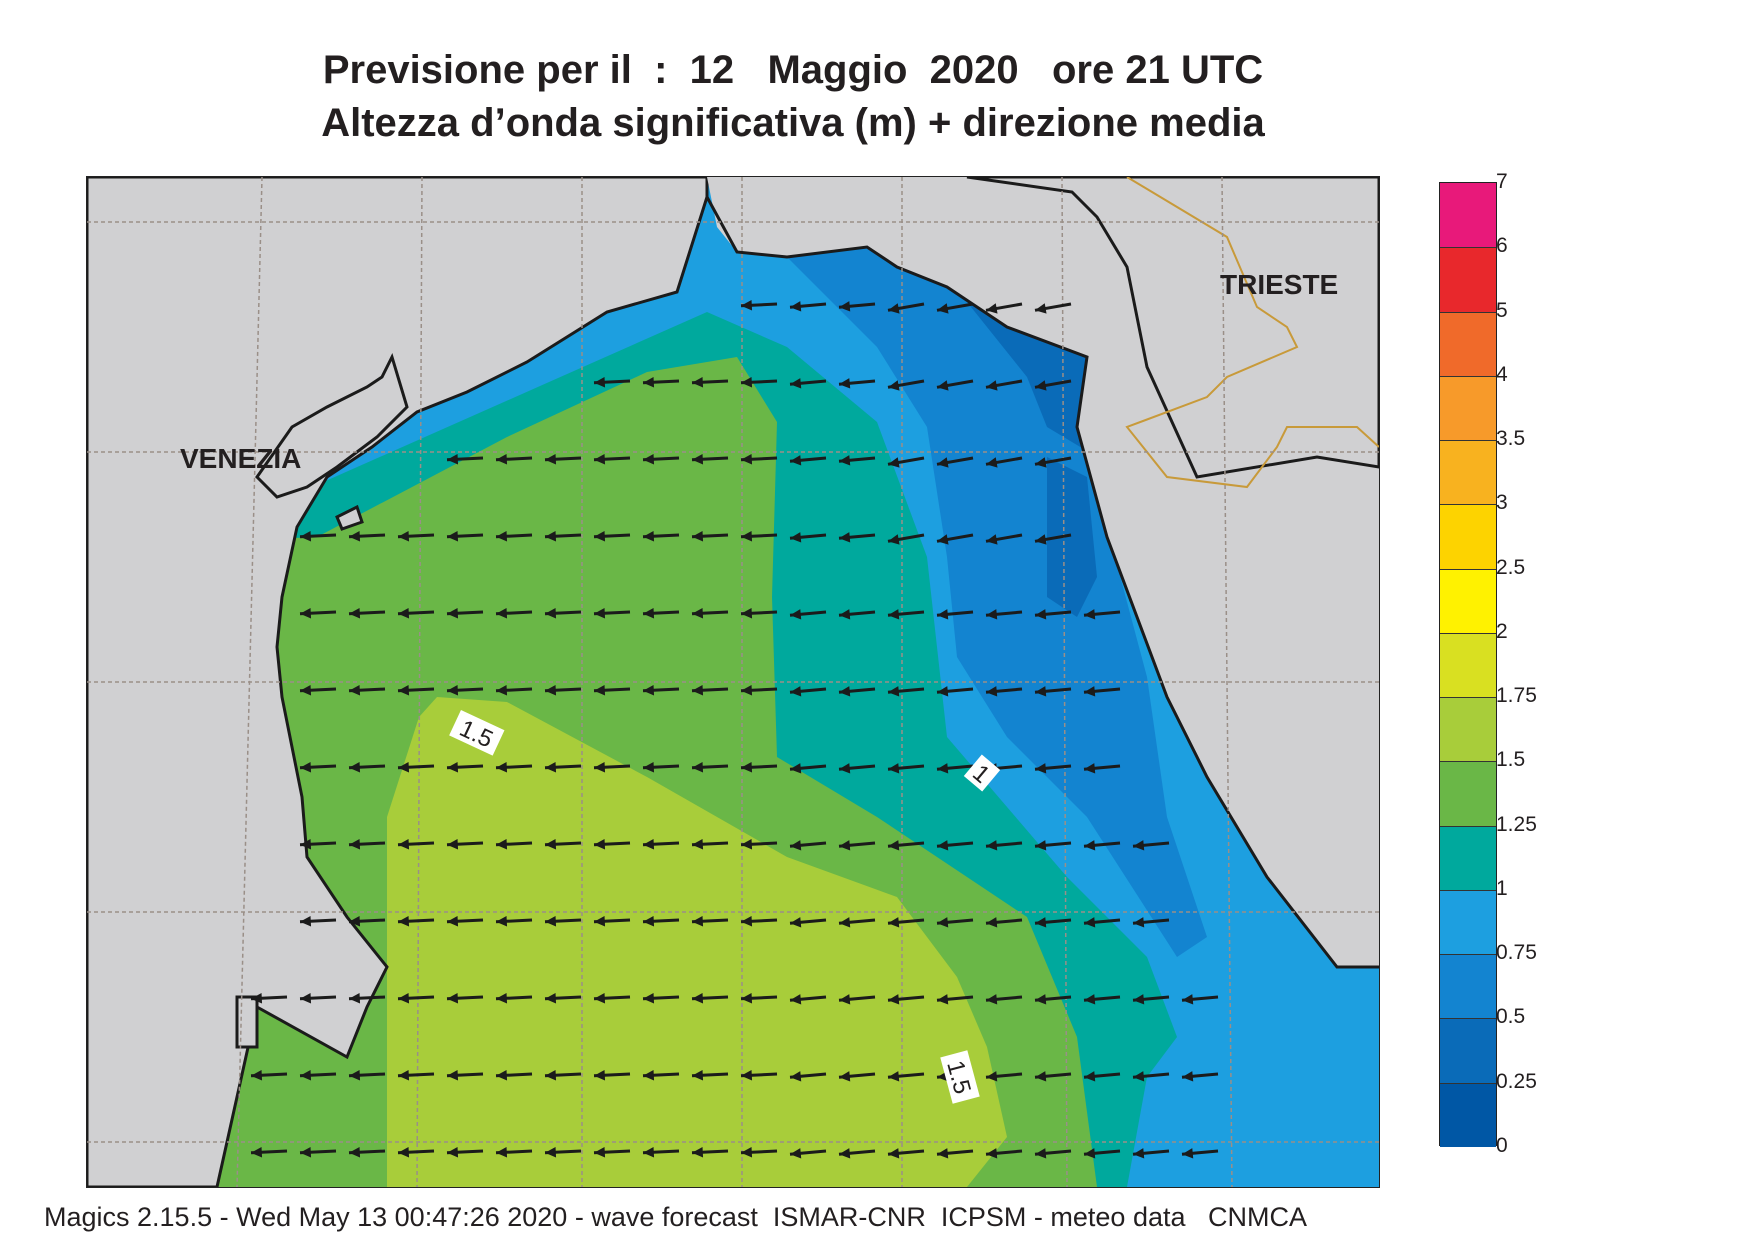 This screenshot has height=1242, width=1755. I want to click on color-scale-legend, so click(1468, 664).